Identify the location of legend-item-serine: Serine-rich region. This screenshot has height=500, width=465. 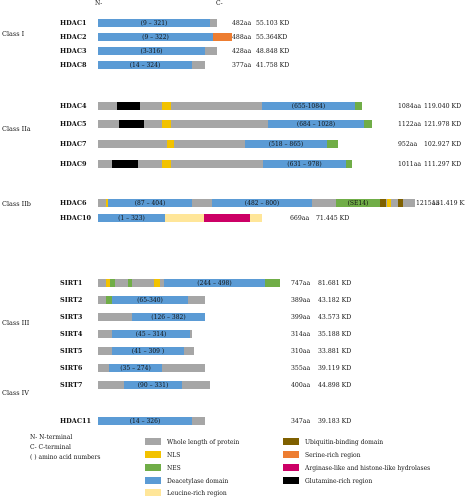
(322, 455).